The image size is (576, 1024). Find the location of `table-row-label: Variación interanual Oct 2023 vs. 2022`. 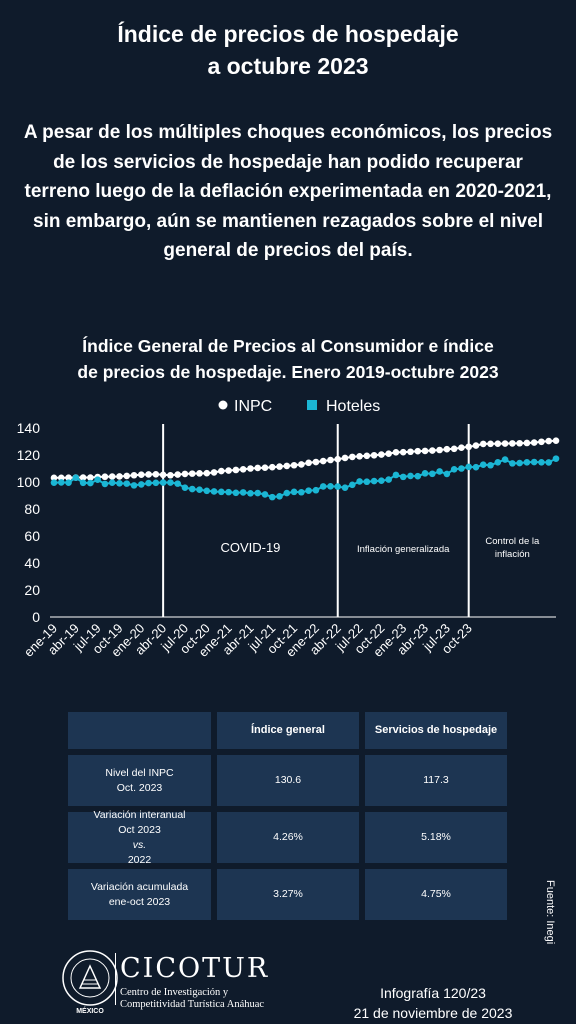

table-row-label: Variación interanual Oct 2023 vs. 2022 is located at coordinates (139, 837).